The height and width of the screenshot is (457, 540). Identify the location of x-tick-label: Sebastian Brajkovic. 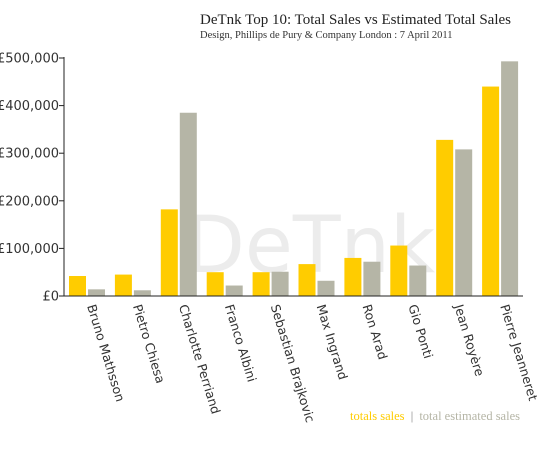
(293, 363).